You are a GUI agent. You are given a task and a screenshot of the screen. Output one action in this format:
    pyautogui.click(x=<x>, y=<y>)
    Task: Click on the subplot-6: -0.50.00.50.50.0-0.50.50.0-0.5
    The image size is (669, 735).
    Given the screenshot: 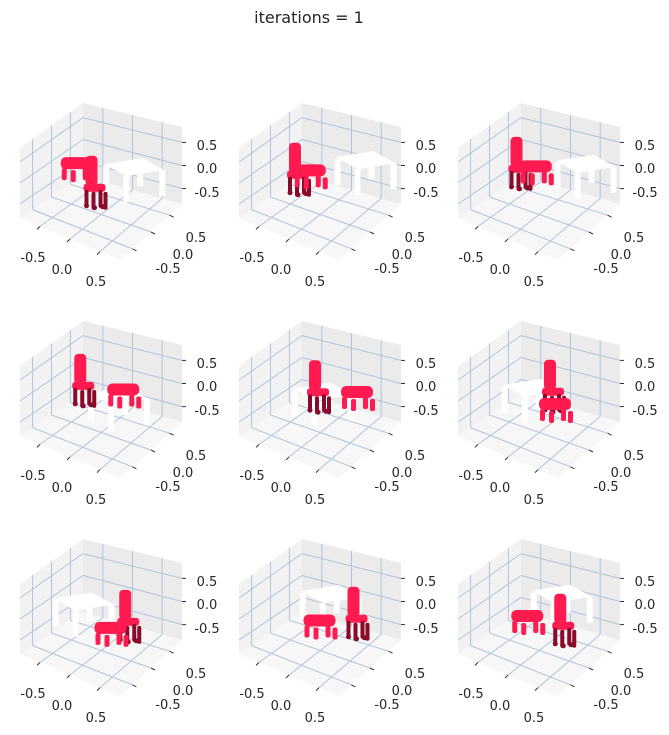 What is the action you would take?
    pyautogui.click(x=557, y=414)
    